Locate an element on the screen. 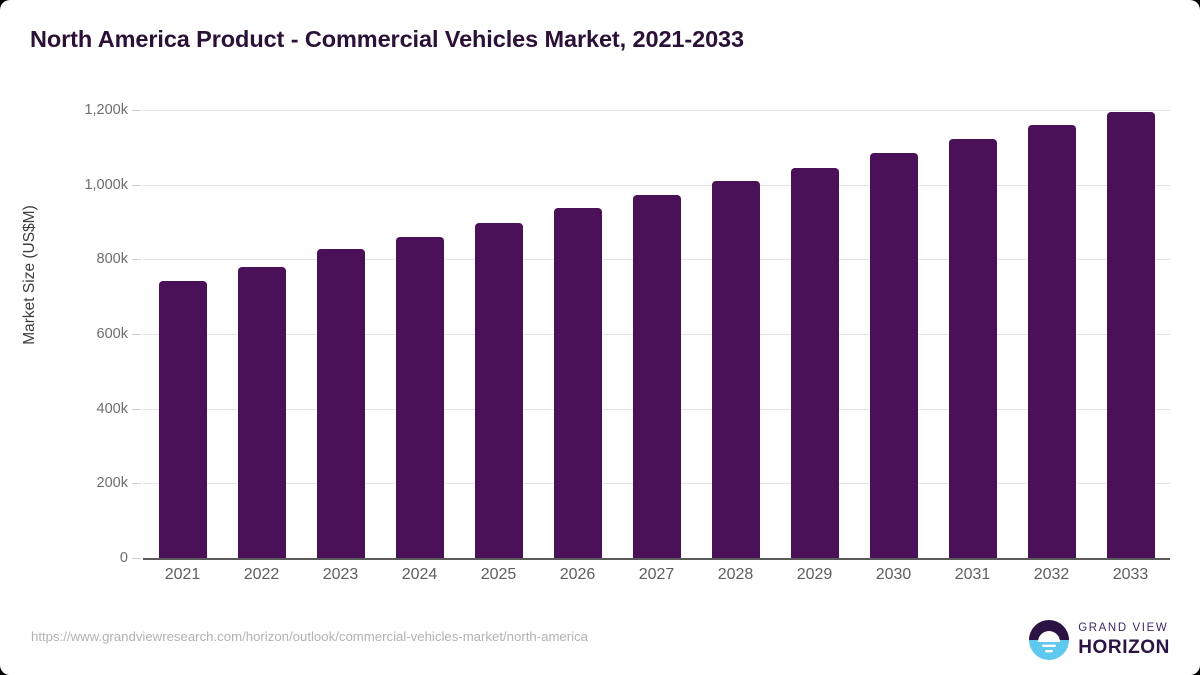 Image resolution: width=1200 pixels, height=675 pixels. y-axis-tick-label: 1,200k is located at coordinates (106, 110).